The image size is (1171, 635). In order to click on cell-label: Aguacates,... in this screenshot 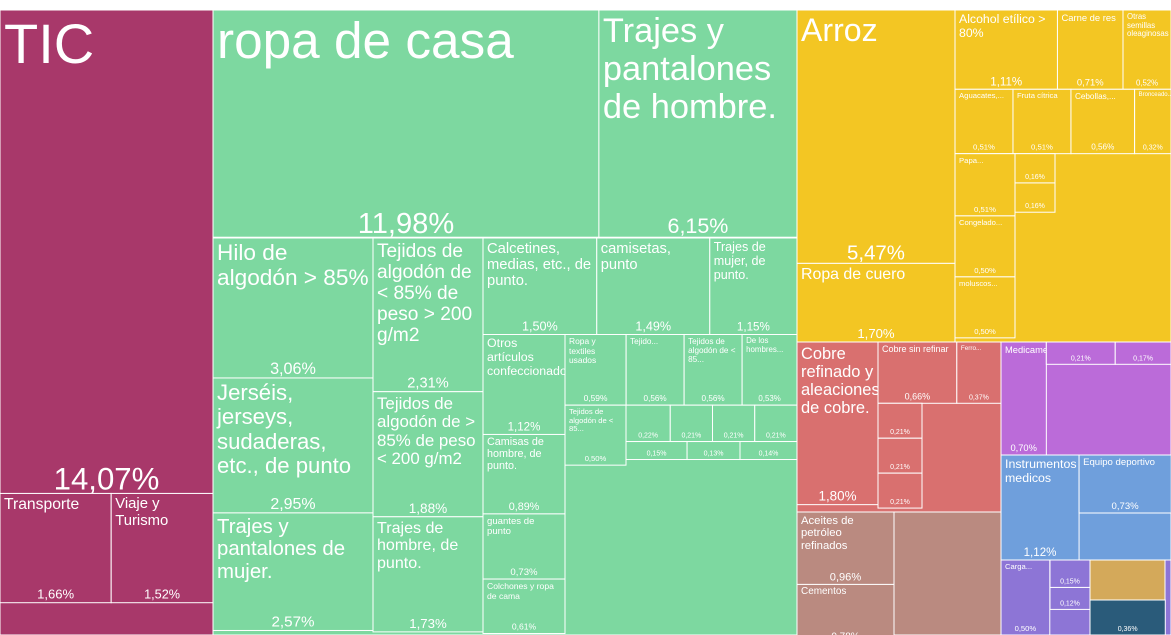, I will do `click(982, 96)`.